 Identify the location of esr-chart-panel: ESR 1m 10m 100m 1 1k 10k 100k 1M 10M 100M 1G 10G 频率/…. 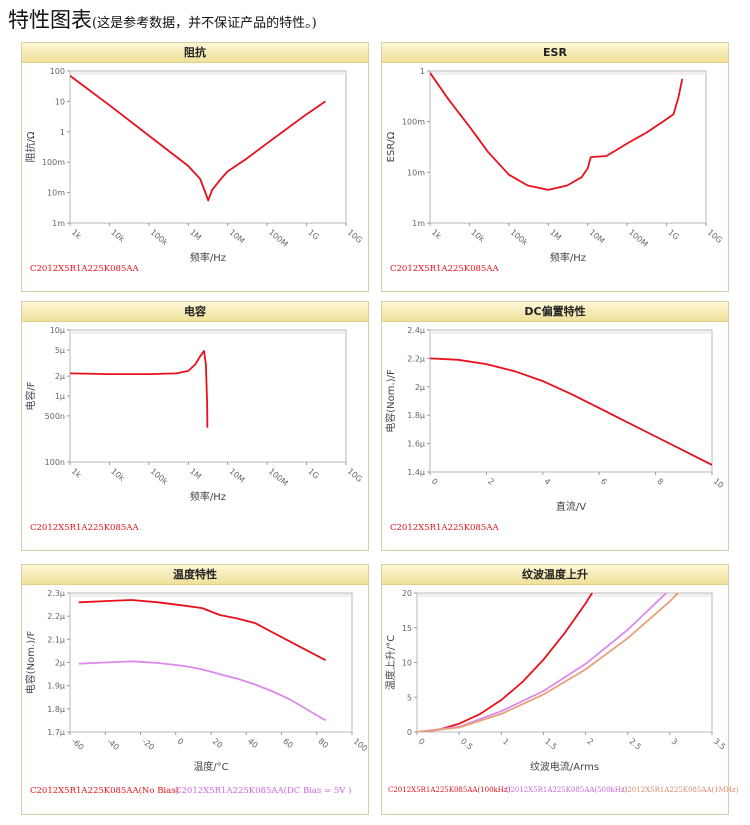
(555, 167).